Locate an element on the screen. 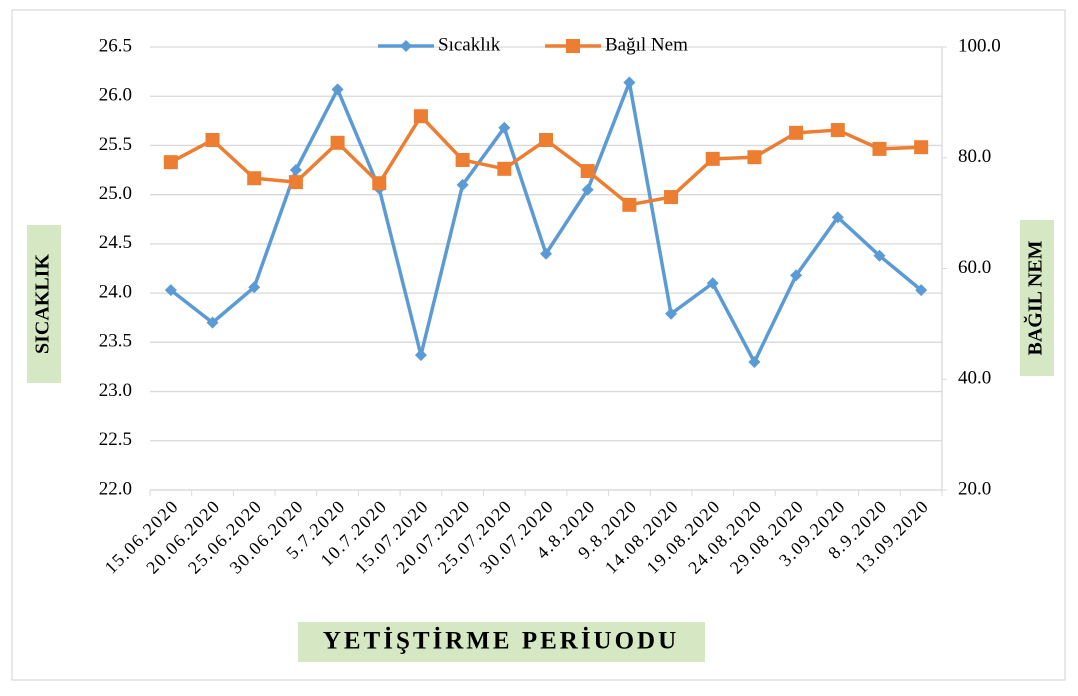  x-label-box is located at coordinates (501, 642).